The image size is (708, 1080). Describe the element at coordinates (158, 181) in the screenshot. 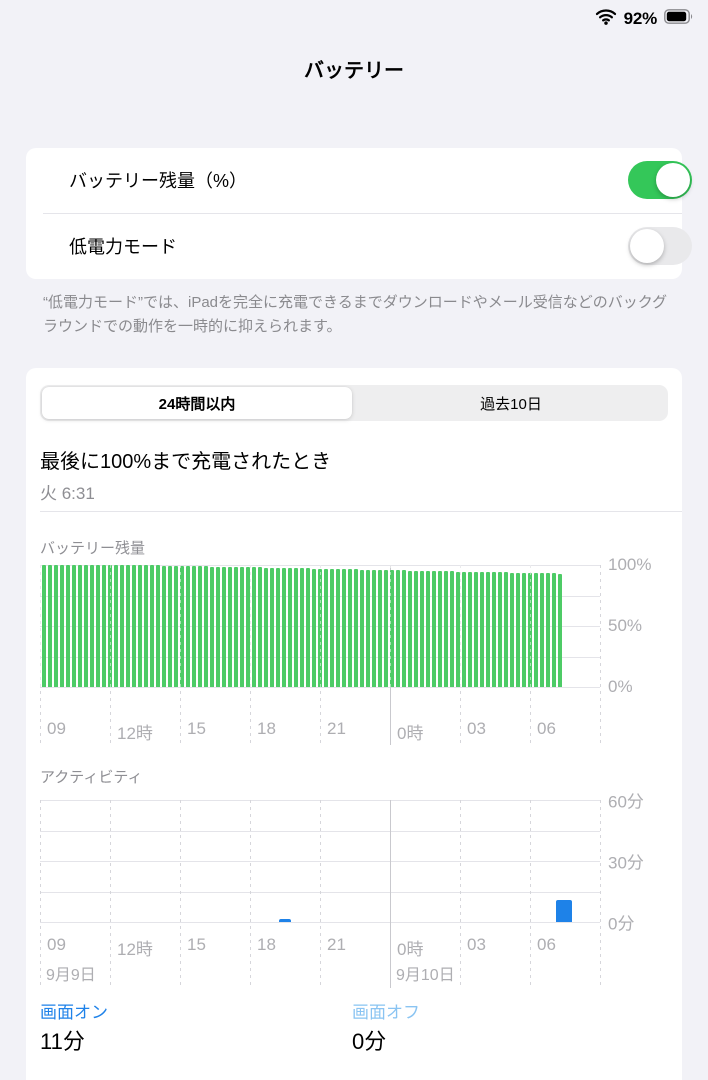

I see `battery-percent-toggle-label: バッテリー残量（%）` at that location.